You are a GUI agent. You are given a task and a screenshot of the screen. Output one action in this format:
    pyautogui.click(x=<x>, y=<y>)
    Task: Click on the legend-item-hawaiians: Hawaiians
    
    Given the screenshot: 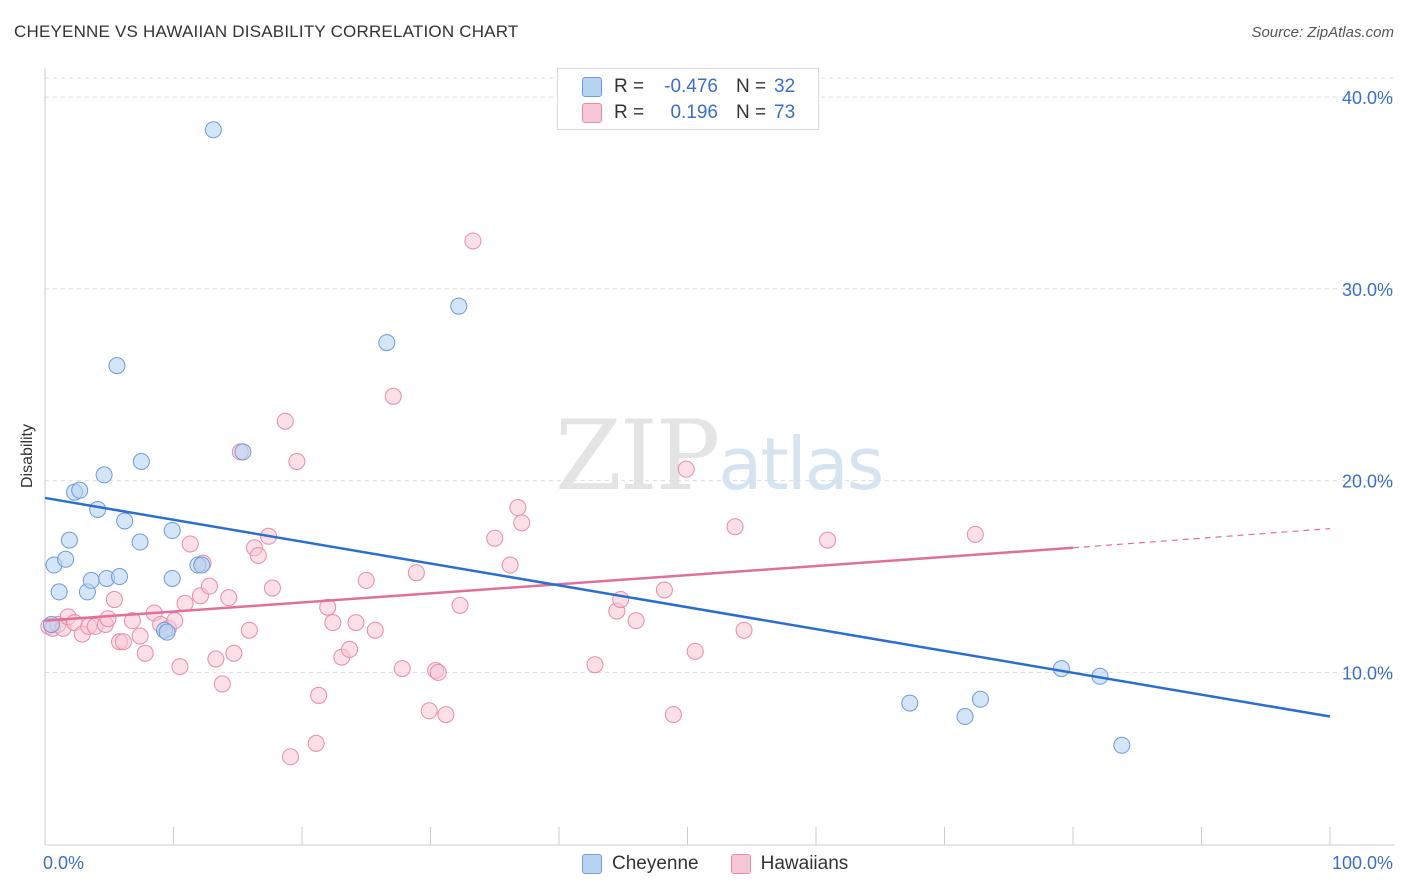 What is the action you would take?
    pyautogui.click(x=789, y=864)
    